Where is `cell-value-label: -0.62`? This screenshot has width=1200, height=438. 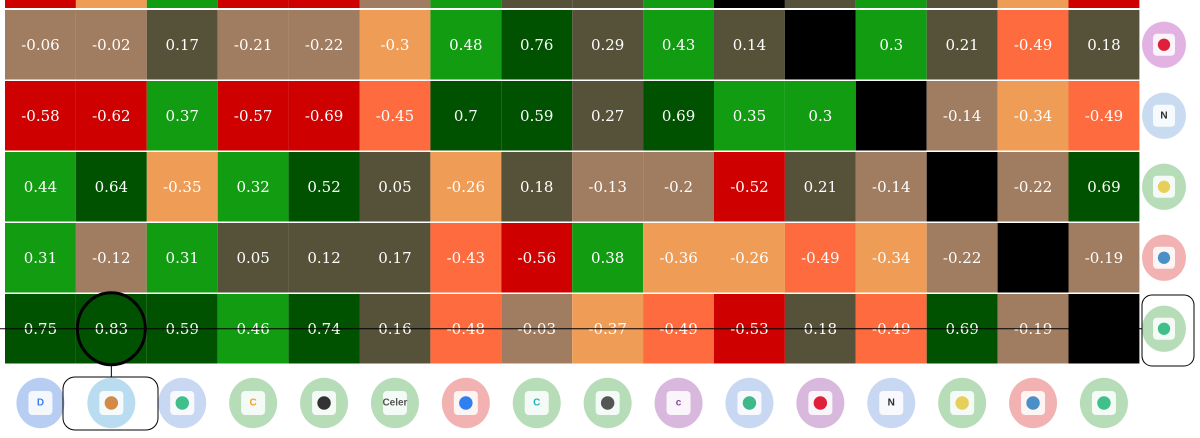
cell-value-label: -0.62 is located at coordinates (111, 116).